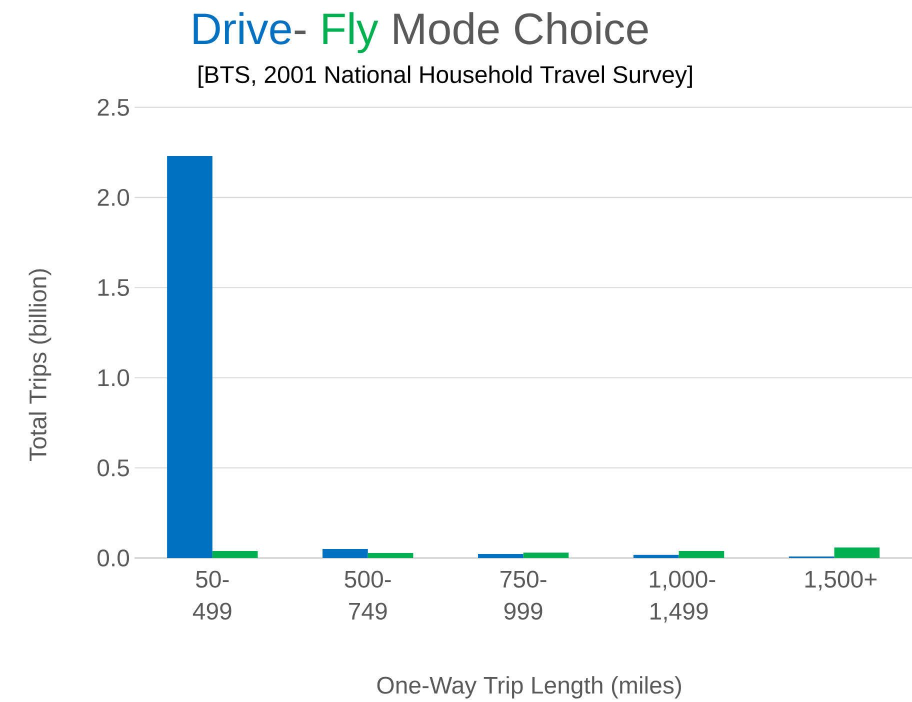 Image resolution: width=912 pixels, height=702 pixels. I want to click on y-tick-label: 0.0, so click(114, 557).